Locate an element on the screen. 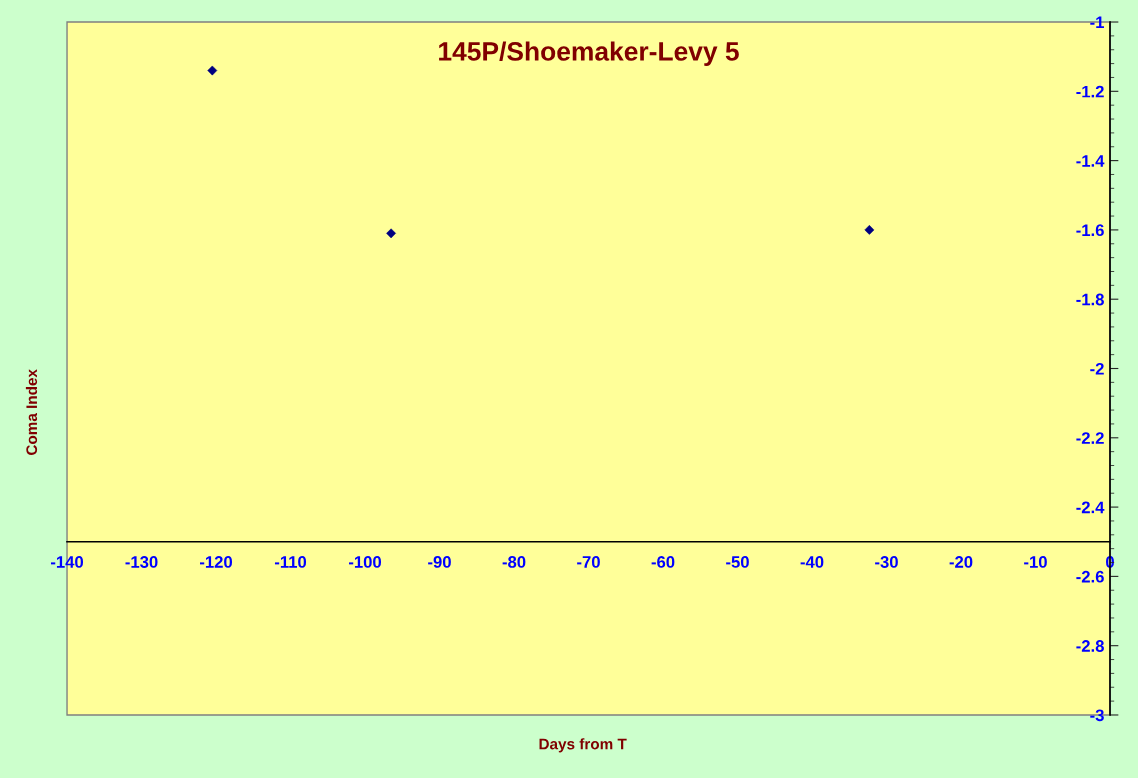 This screenshot has height=778, width=1138. x-tick-label: -30 is located at coordinates (886, 562).